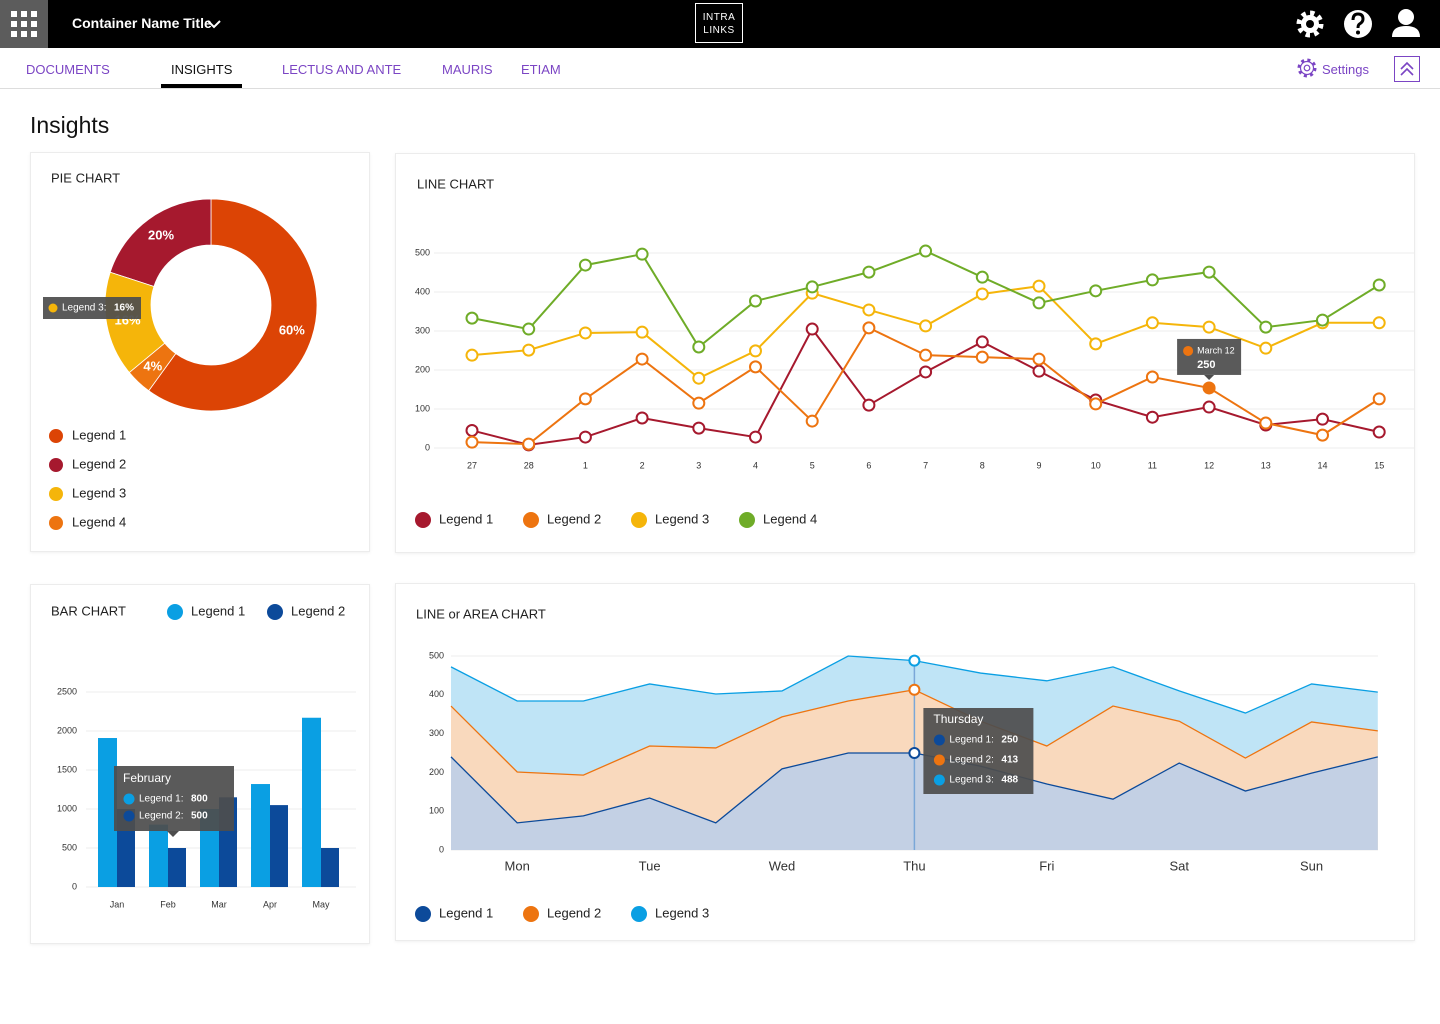 This screenshot has height=1024, width=1440. Describe the element at coordinates (214, 24) in the screenshot. I see `title-chevron` at that location.